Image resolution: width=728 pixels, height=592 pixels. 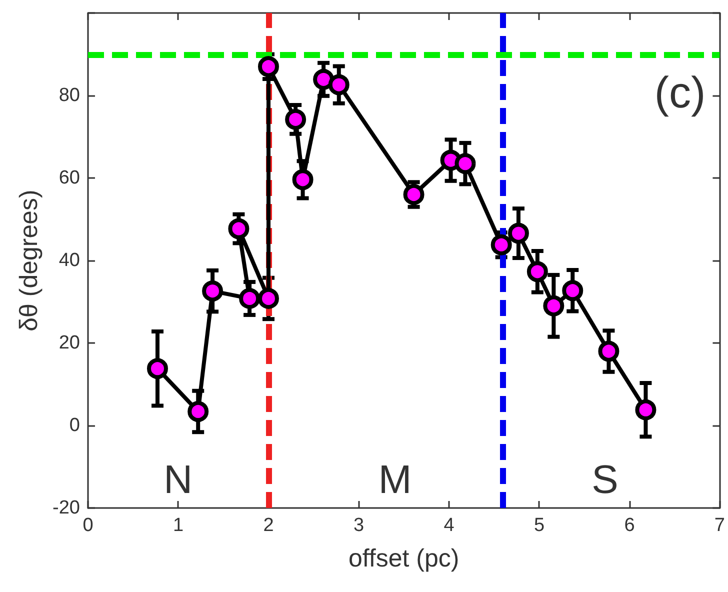 What do you see at coordinates (69, 95) in the screenshot?
I see `y-tick-label: 80` at bounding box center [69, 95].